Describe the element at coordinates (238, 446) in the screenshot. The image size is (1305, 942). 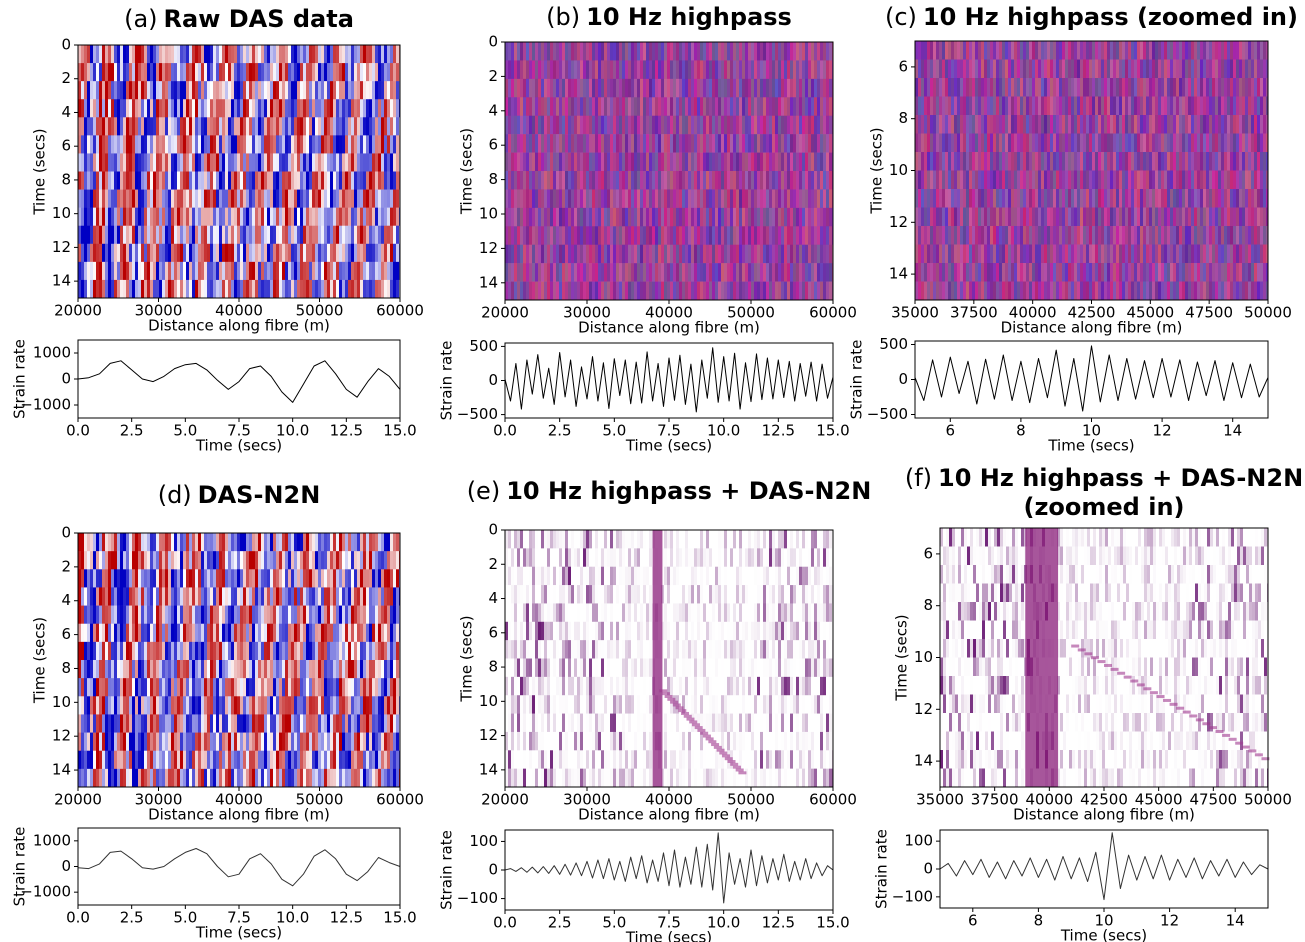
I see `x-axis-label: Time (secs)` at that location.